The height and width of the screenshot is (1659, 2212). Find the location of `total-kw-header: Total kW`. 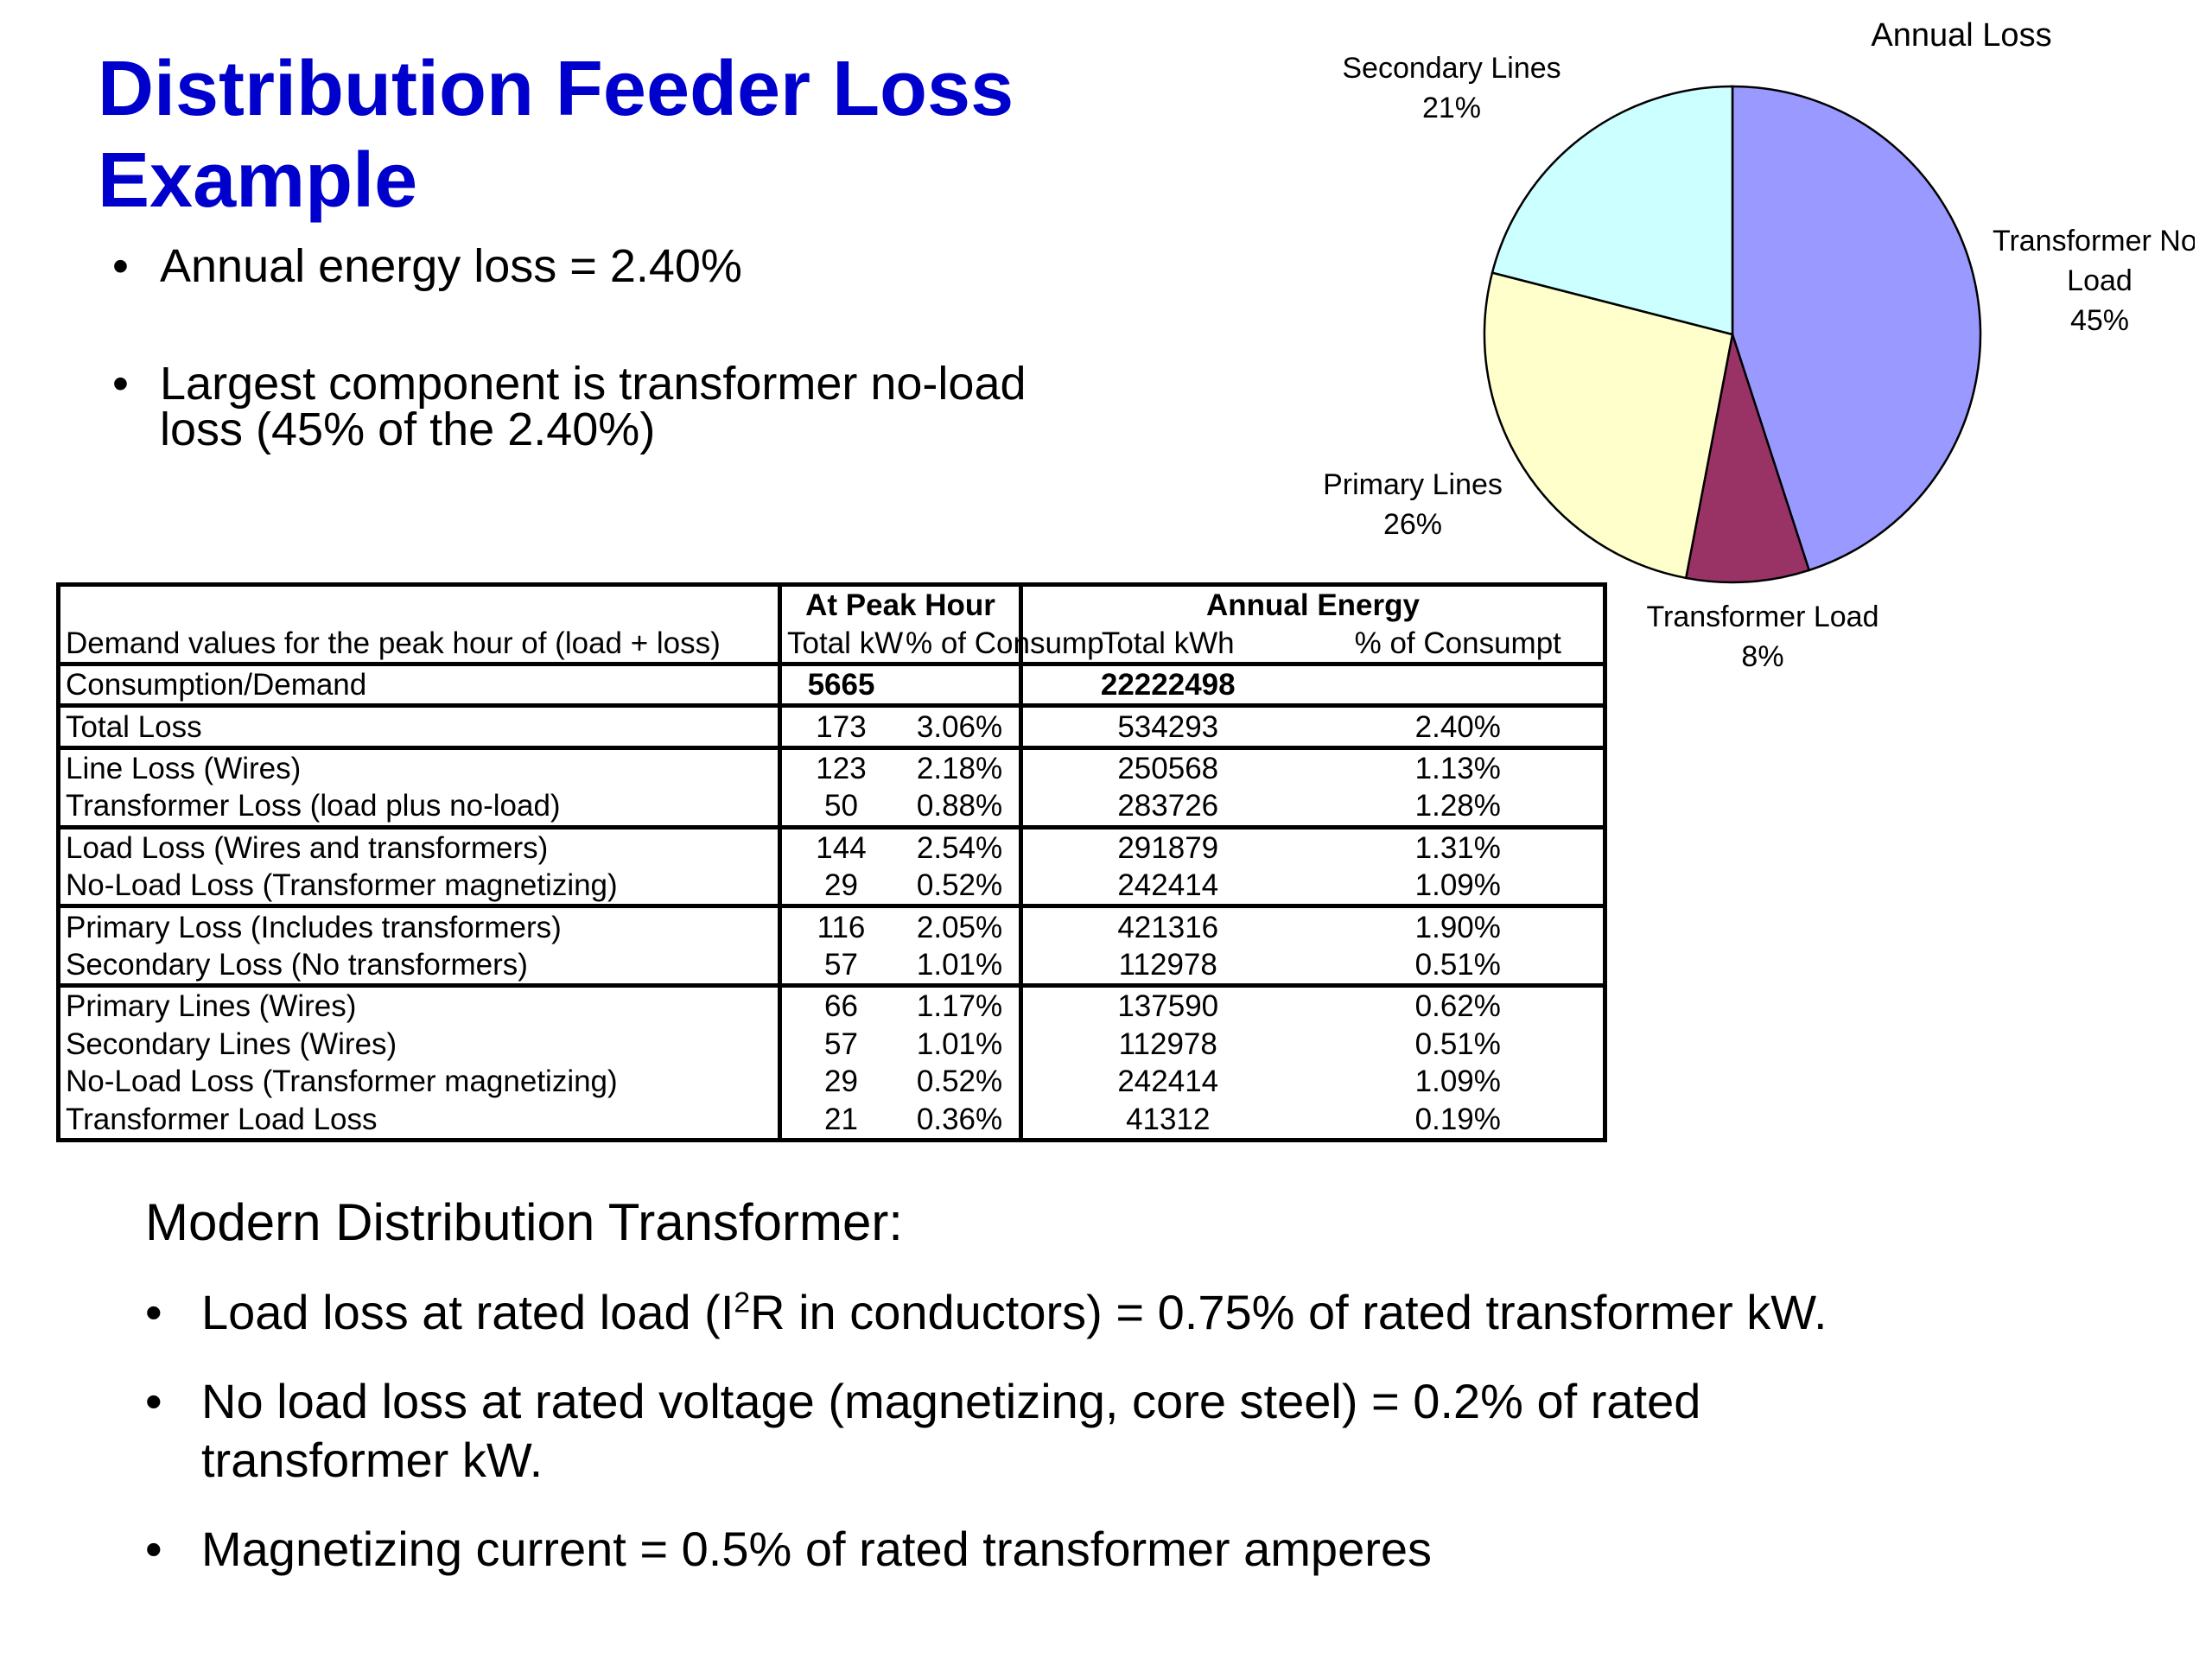

total-kw-header: Total kW is located at coordinates (845, 643).